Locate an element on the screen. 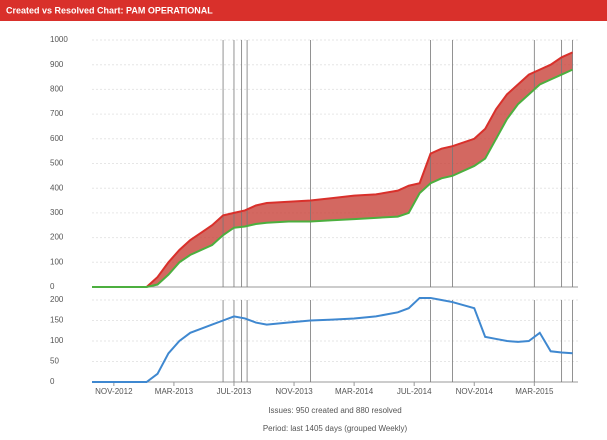 Image resolution: width=607 pixels, height=440 pixels. y-tick-label: 700 is located at coordinates (57, 113).